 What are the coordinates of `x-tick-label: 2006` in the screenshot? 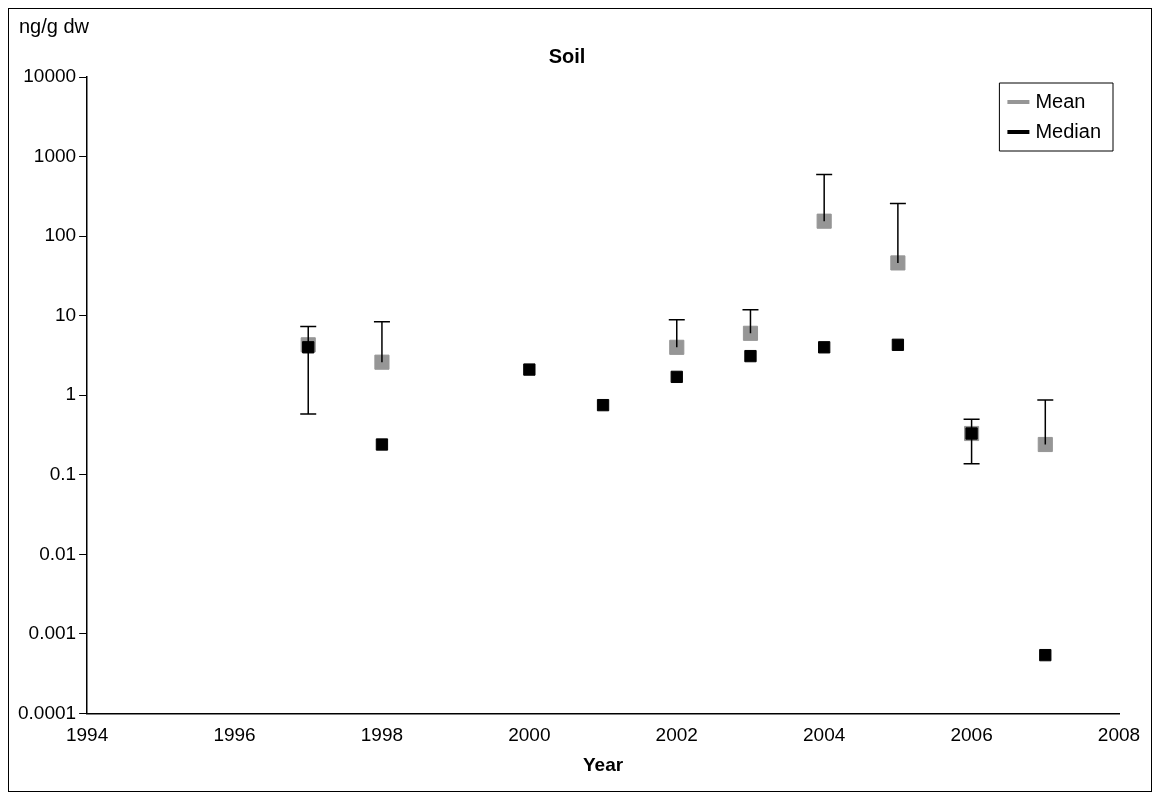 It's located at (971, 735).